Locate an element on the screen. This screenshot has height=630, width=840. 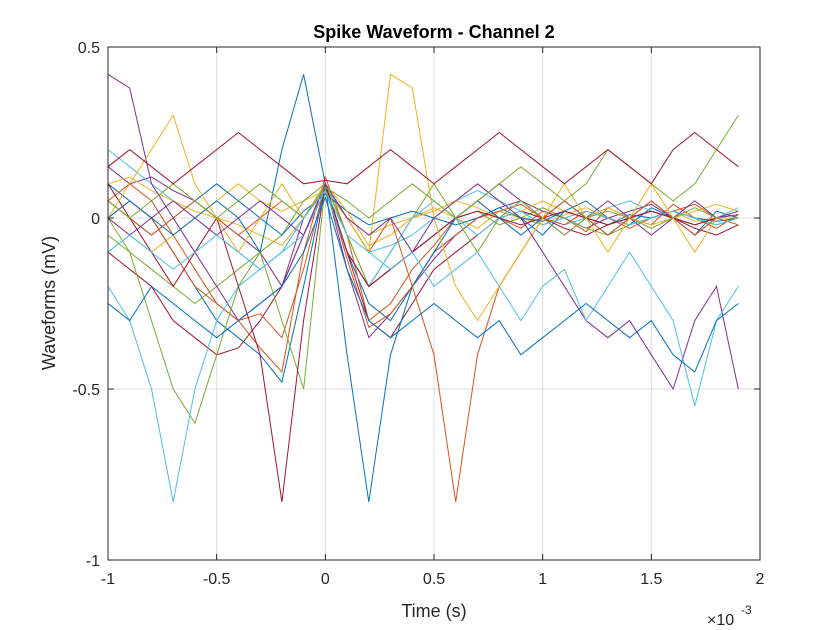
x-exponent-base: ×10 is located at coordinates (720, 620).